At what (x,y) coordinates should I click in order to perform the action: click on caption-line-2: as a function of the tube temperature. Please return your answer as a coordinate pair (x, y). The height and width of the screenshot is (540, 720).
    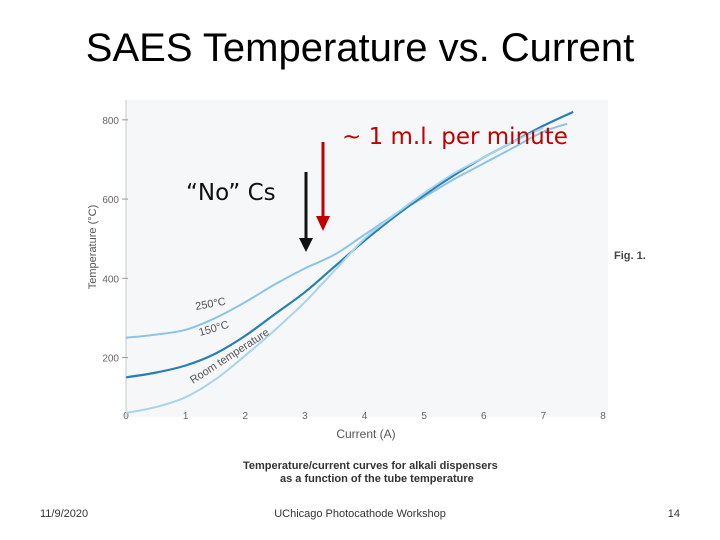
    Looking at the image, I should click on (377, 479).